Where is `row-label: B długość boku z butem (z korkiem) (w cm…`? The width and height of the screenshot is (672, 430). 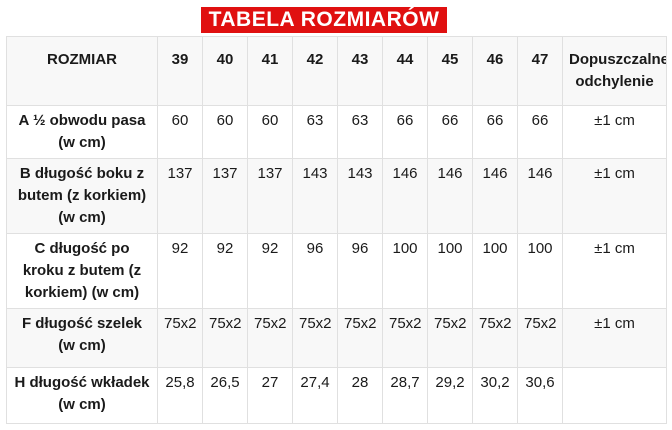
row-label: B długość boku z butem (z korkiem) (w cm… is located at coordinates (82, 196).